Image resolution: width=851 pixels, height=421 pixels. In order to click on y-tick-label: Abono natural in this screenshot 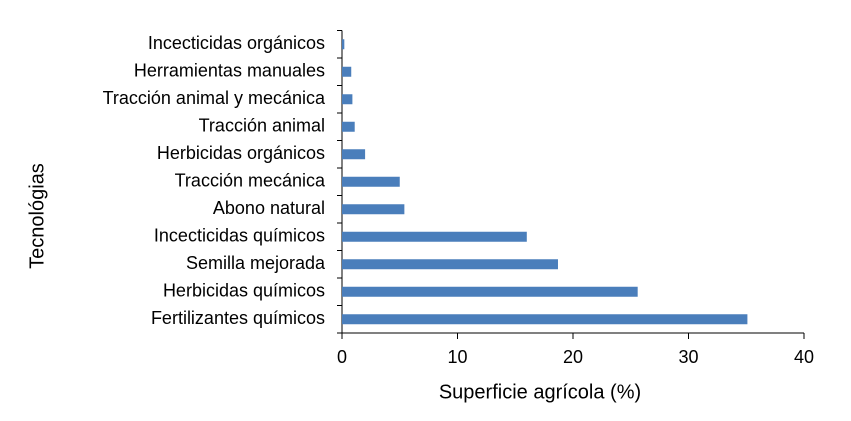, I will do `click(269, 208)`.